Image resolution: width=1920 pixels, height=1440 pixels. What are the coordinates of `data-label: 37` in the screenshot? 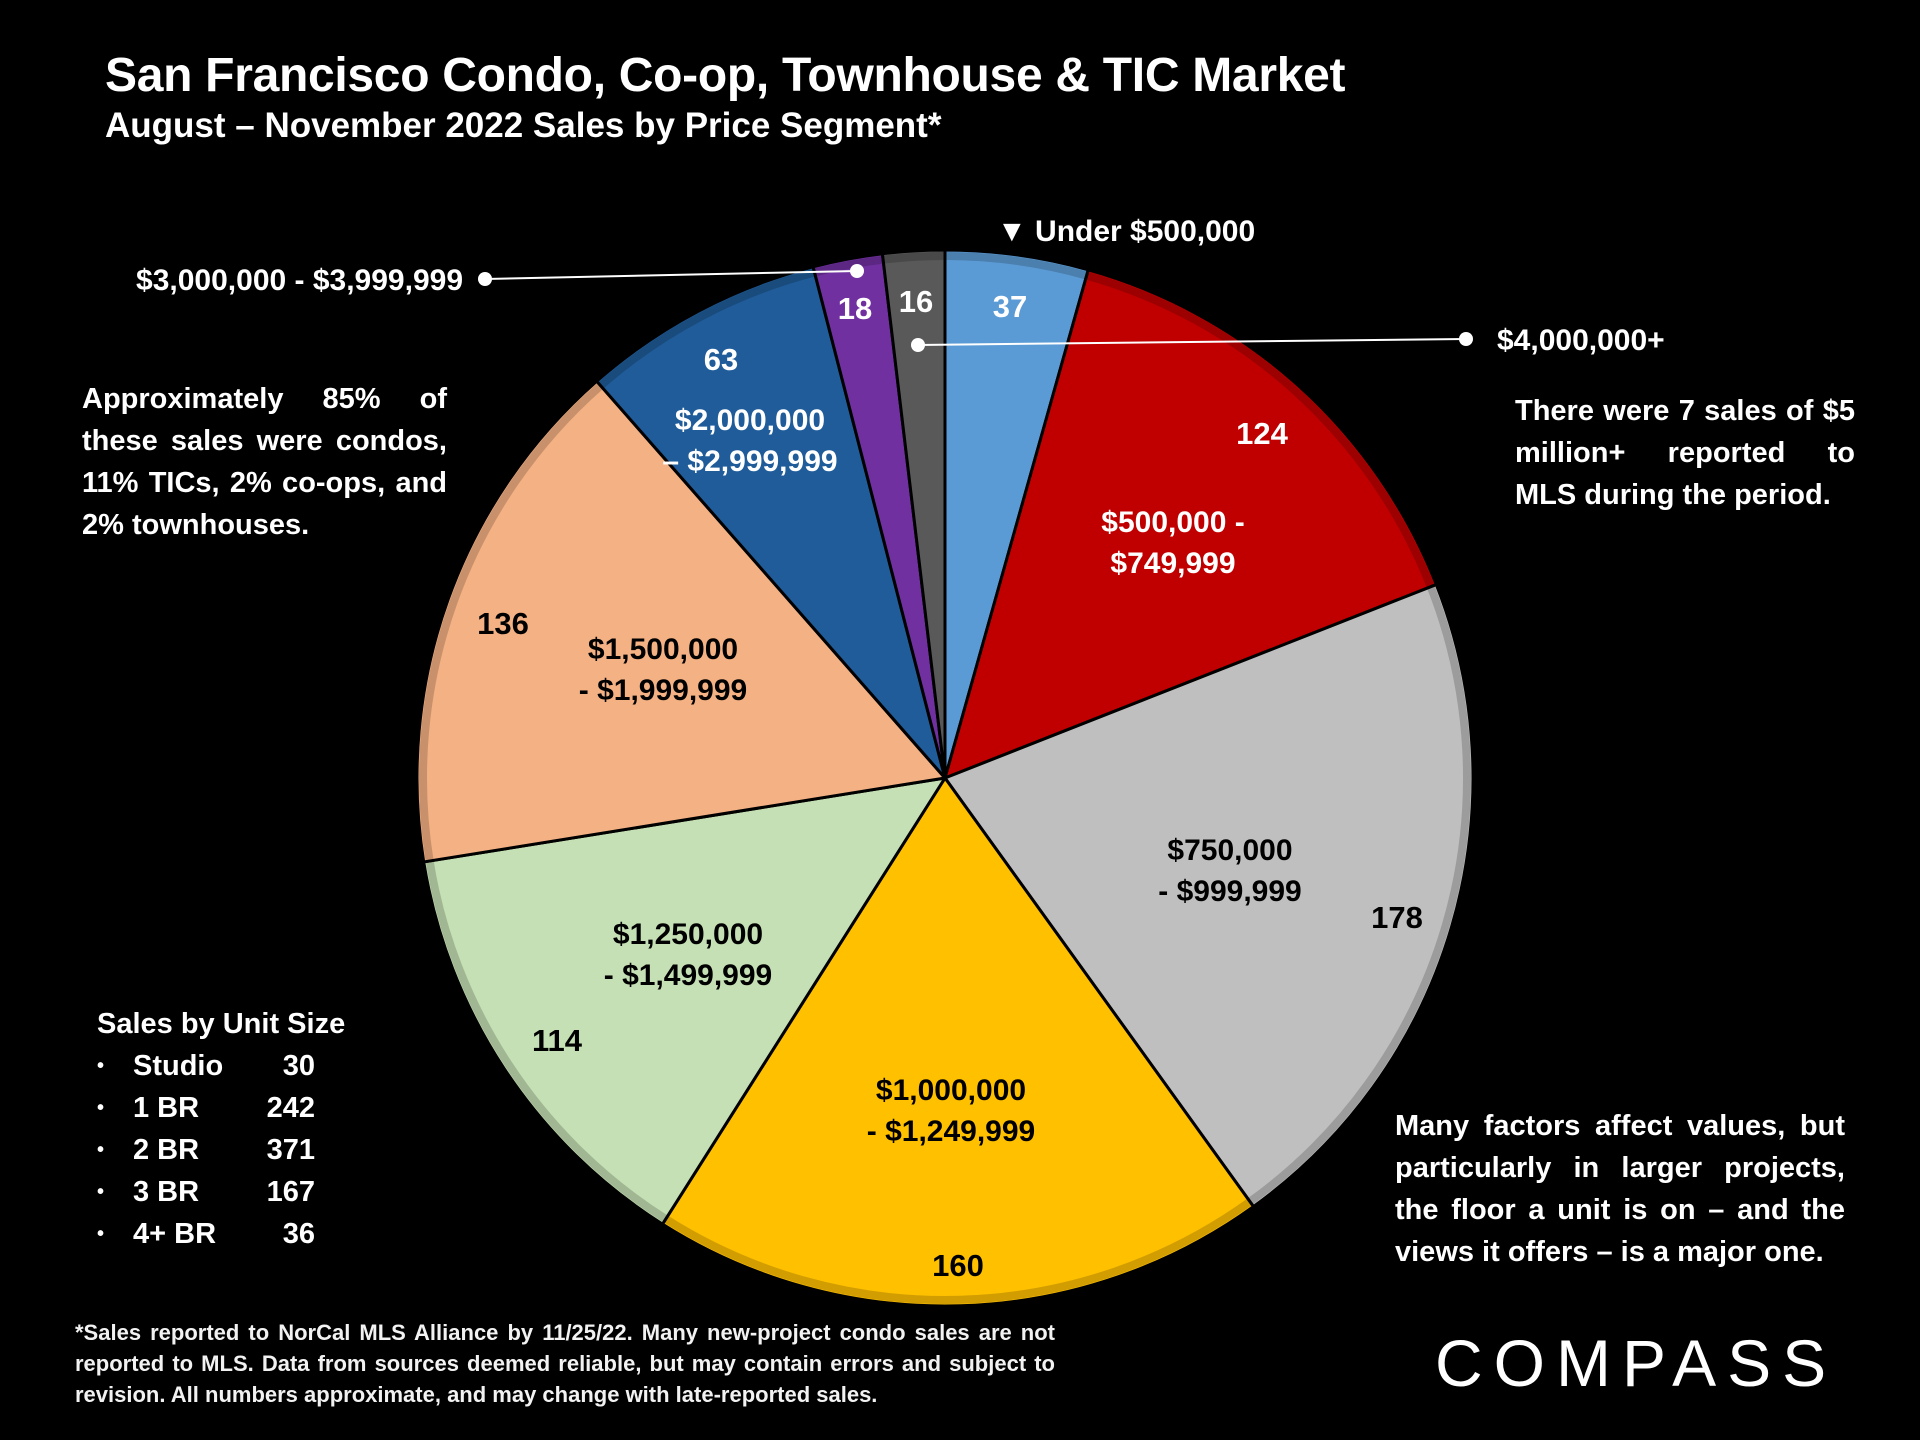 It's located at (1010, 306).